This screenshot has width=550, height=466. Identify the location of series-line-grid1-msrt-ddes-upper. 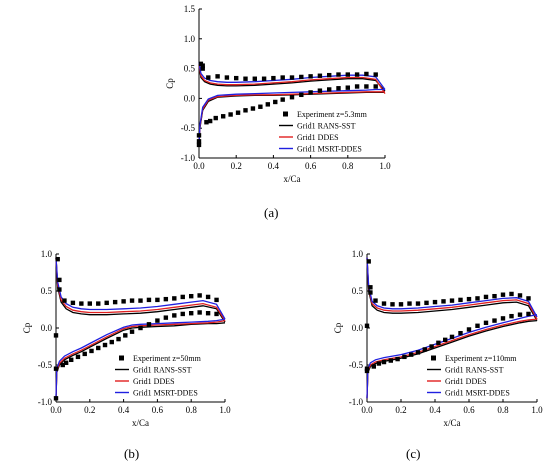
(140, 288).